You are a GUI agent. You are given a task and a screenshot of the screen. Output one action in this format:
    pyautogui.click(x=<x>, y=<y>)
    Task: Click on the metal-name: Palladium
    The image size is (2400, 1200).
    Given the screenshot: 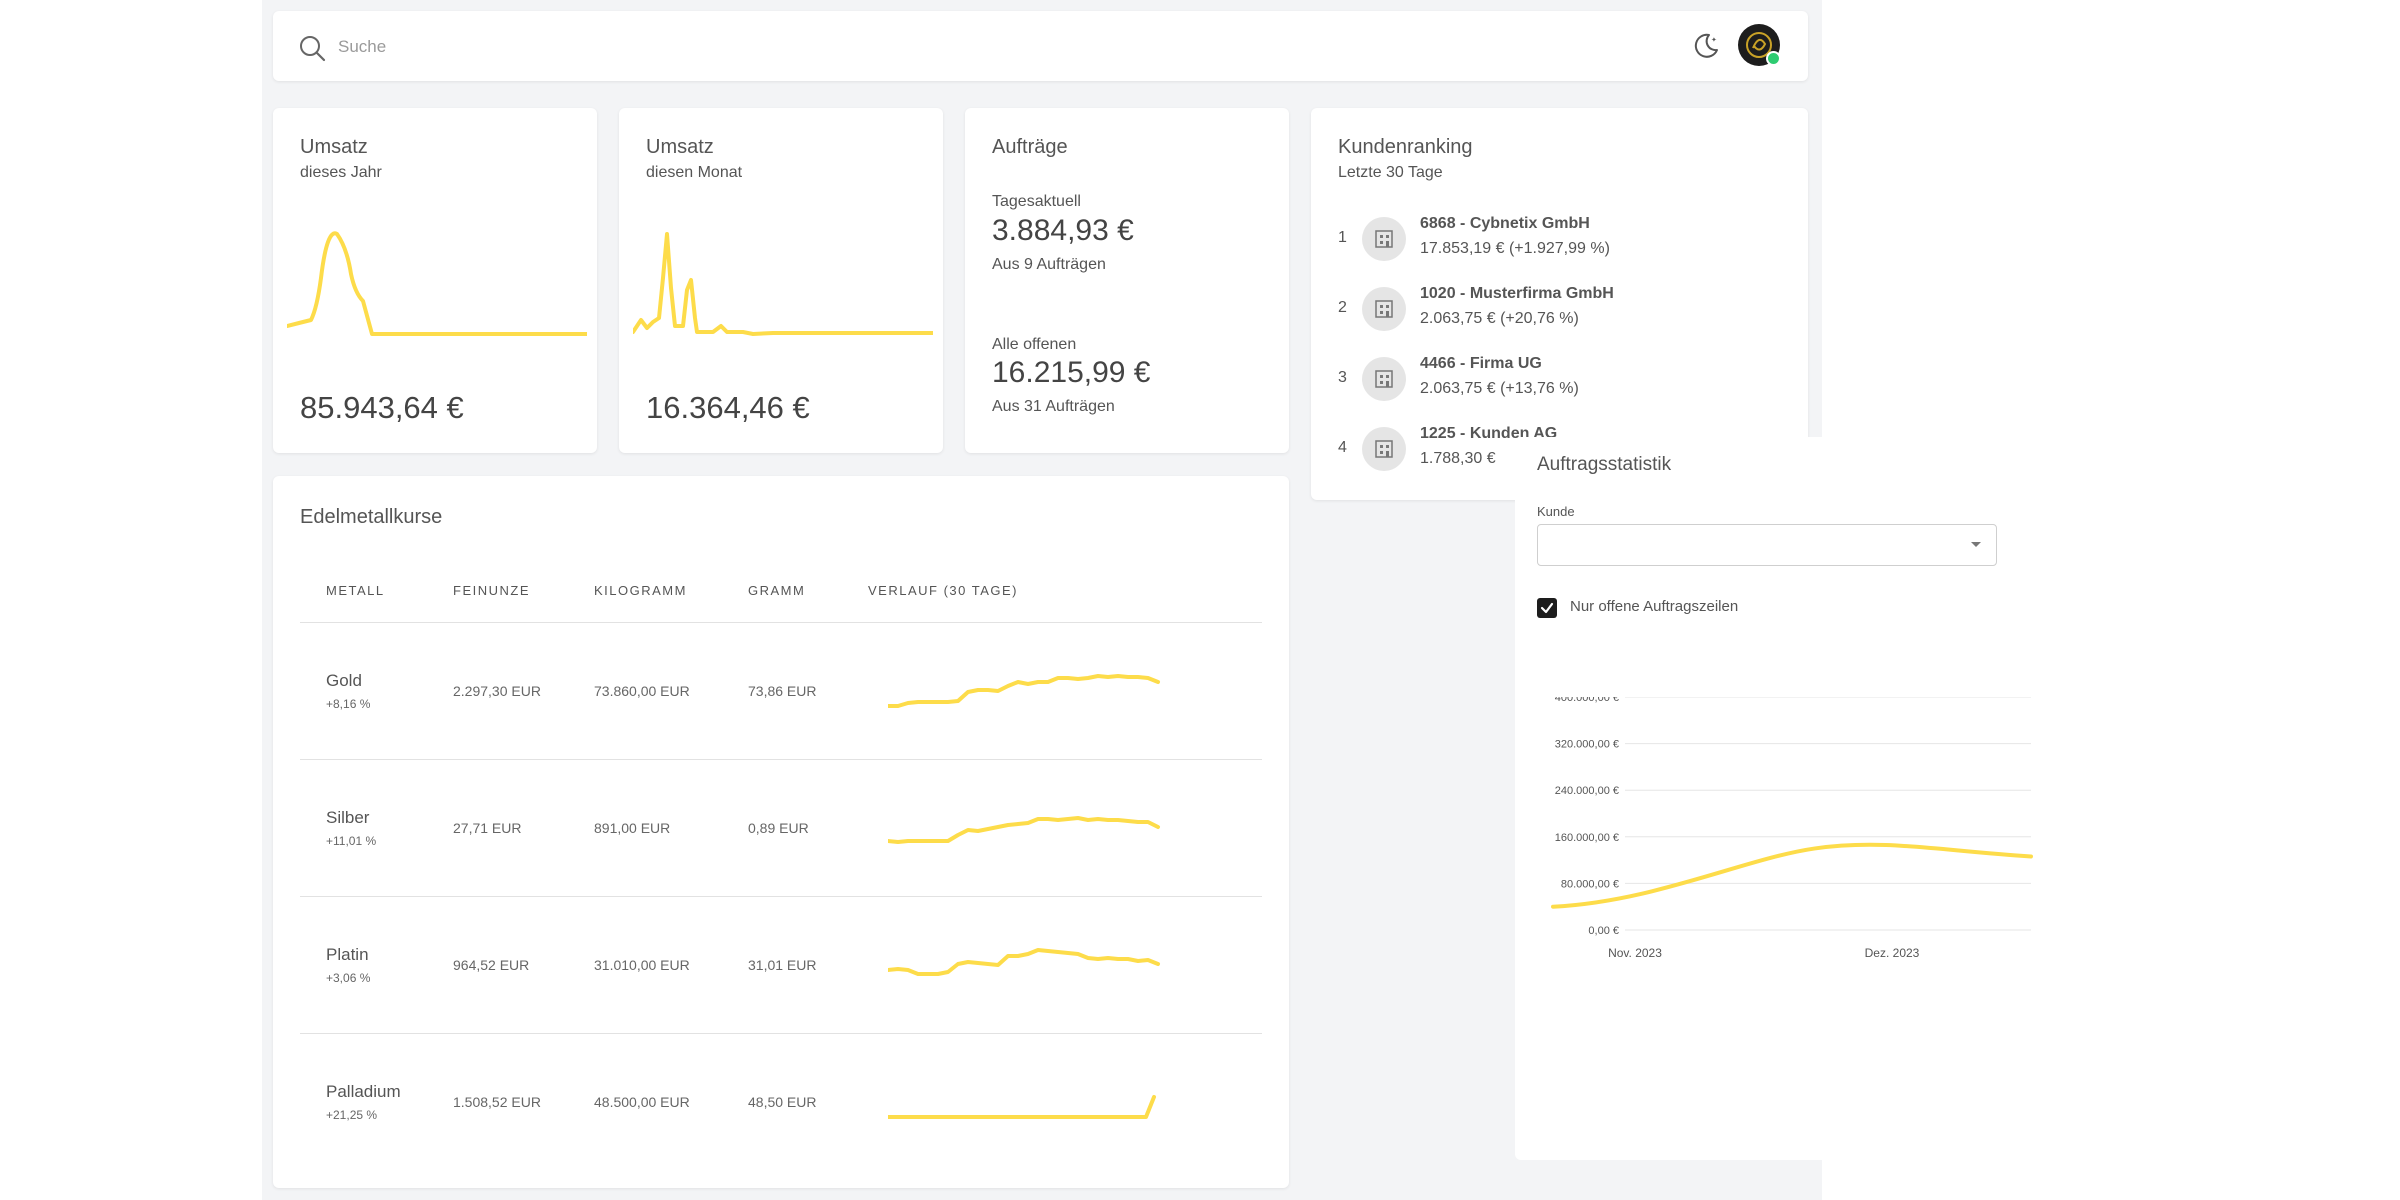 What is the action you would take?
    pyautogui.click(x=363, y=1091)
    